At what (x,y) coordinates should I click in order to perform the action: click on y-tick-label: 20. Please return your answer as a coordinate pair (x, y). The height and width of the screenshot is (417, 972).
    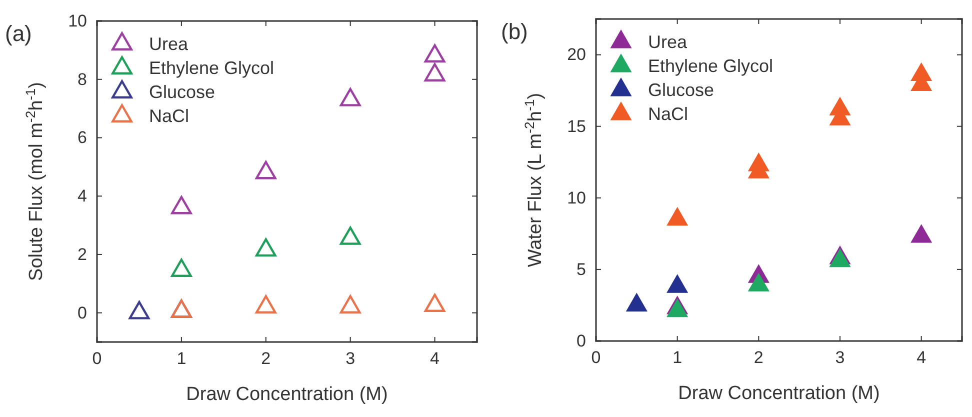
    Looking at the image, I should click on (576, 54).